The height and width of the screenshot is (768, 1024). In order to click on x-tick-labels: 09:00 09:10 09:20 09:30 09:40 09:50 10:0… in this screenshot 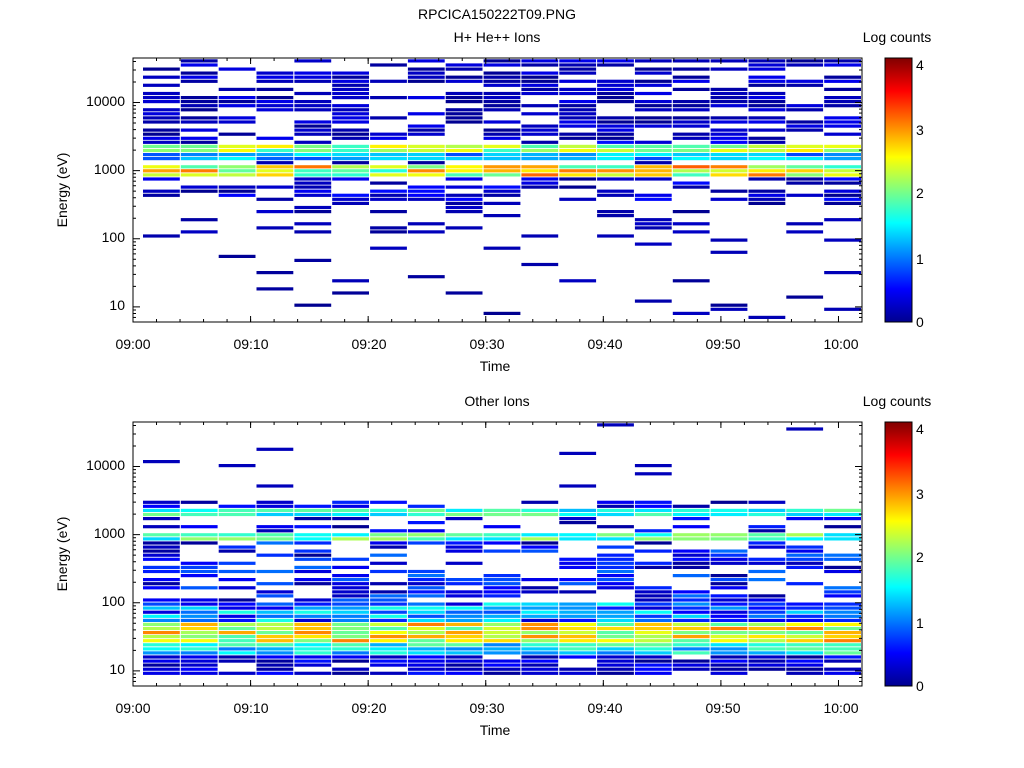, I will do `click(486, 344)`.